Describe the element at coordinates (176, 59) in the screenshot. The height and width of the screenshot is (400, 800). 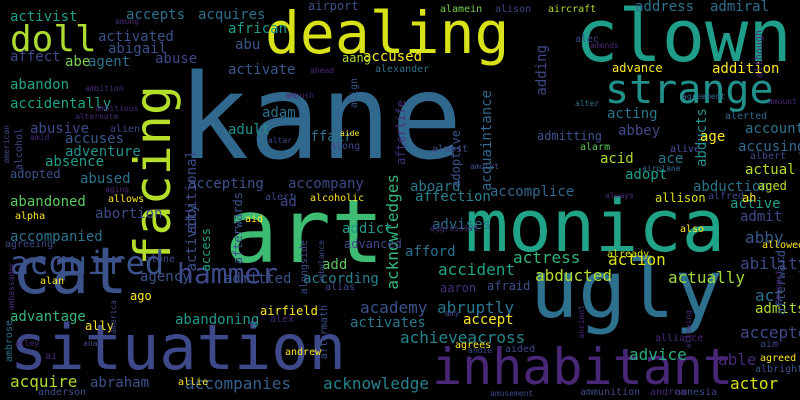
I see `cloud-word-abuse: abuse` at that location.